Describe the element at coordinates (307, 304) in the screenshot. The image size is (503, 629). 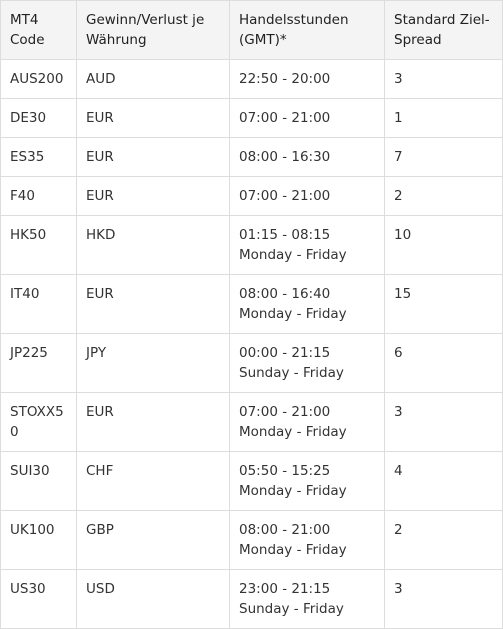
I see `cell-trading-hours: 08:00 - 16:40 Monday - Friday` at that location.